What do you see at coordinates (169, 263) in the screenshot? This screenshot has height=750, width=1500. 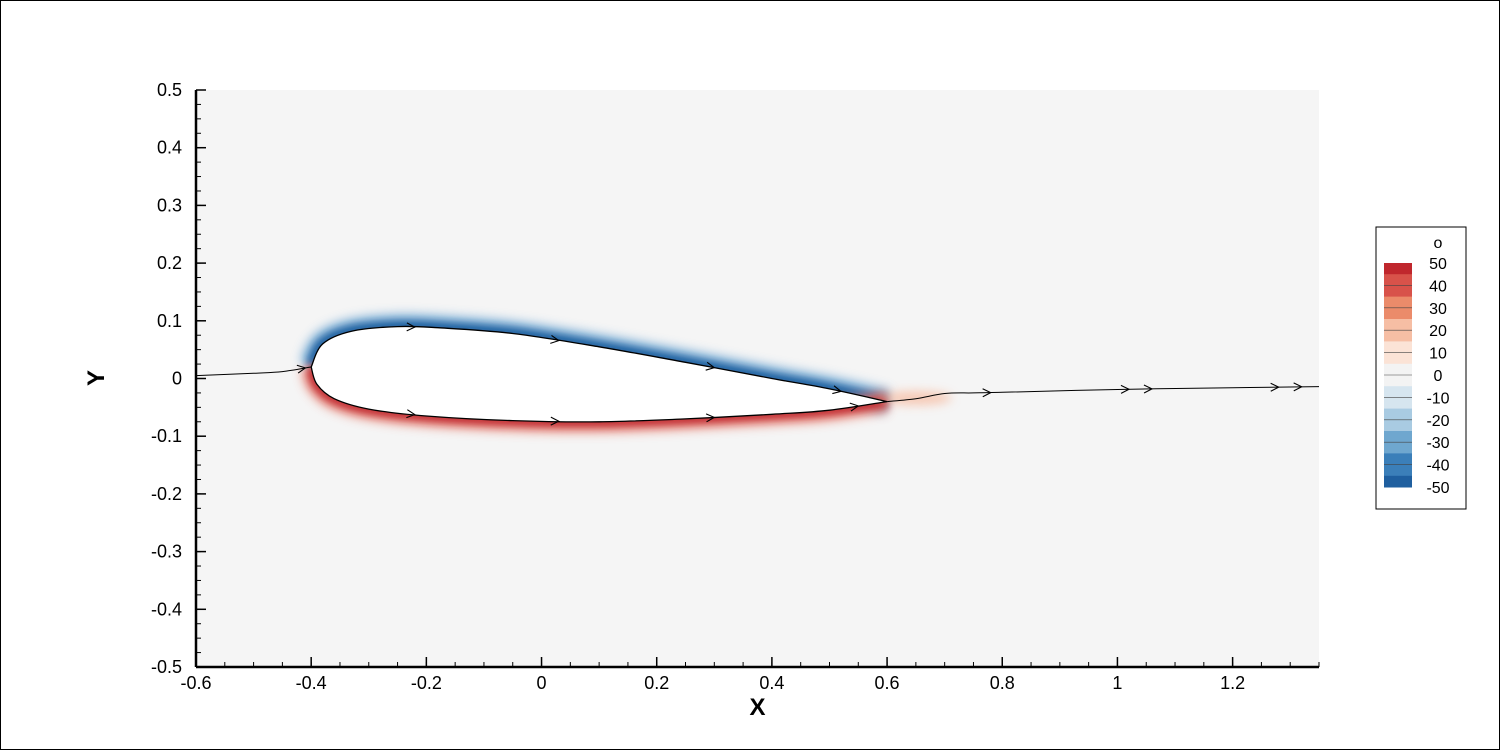 I see `y-tick-label: 0.2` at bounding box center [169, 263].